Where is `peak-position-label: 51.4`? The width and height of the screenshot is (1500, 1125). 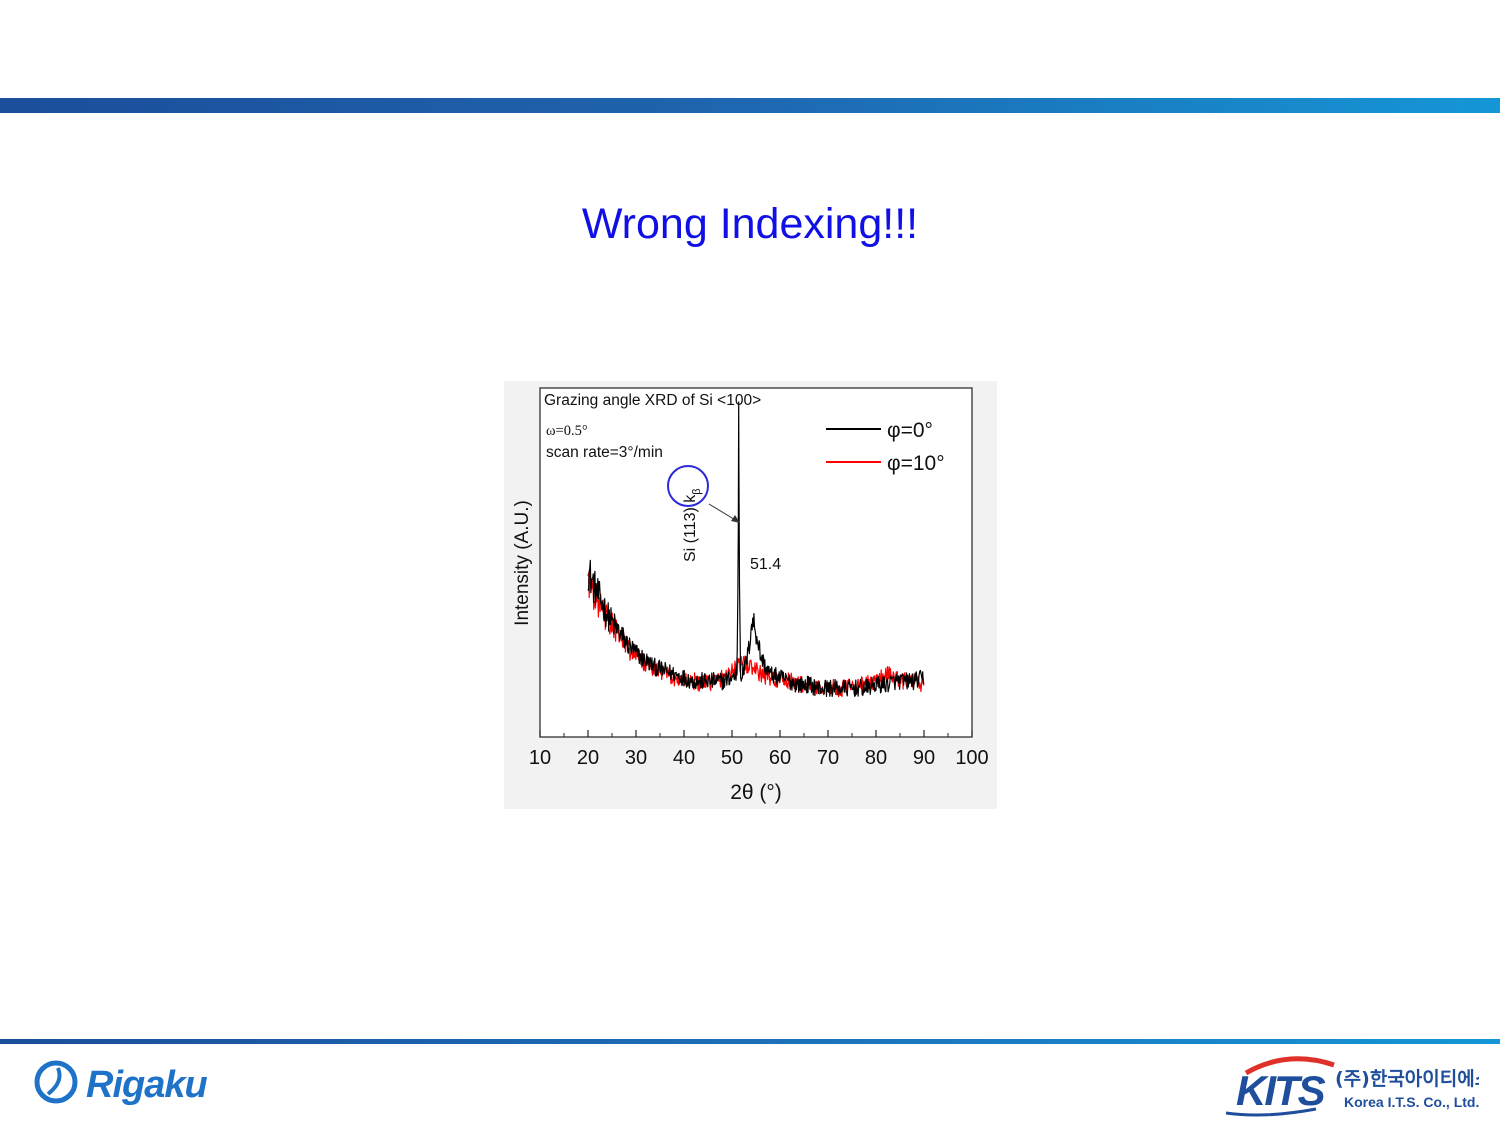
peak-position-label: 51.4 is located at coordinates (765, 564).